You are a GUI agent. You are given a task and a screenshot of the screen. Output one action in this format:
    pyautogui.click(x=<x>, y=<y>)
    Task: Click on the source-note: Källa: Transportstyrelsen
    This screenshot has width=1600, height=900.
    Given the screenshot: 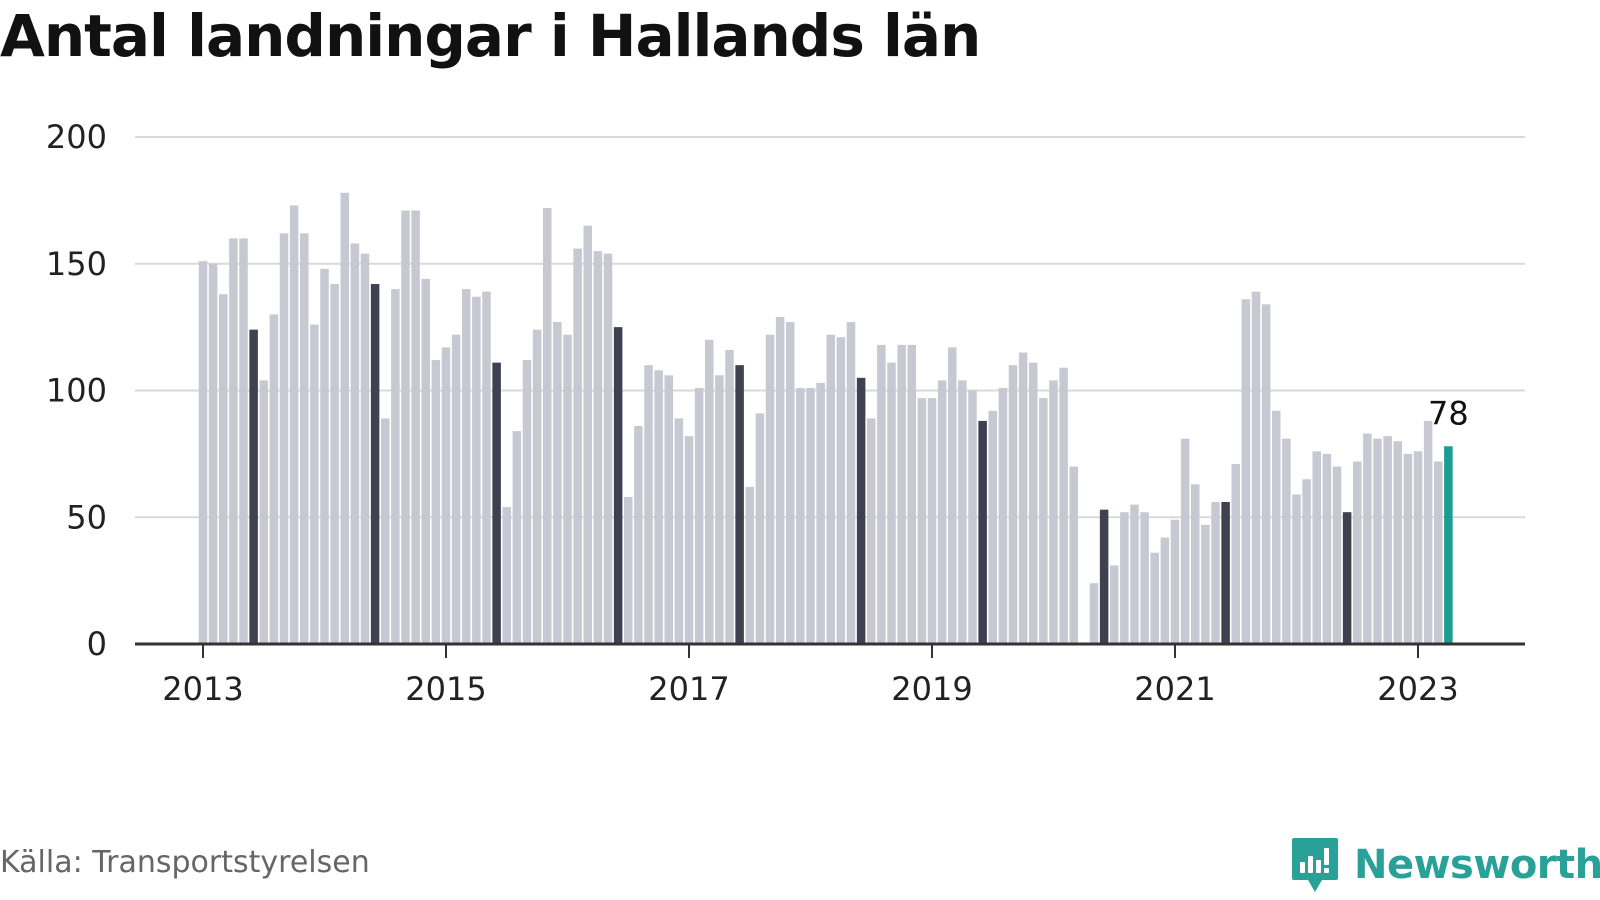 What is the action you would take?
    pyautogui.click(x=185, y=862)
    